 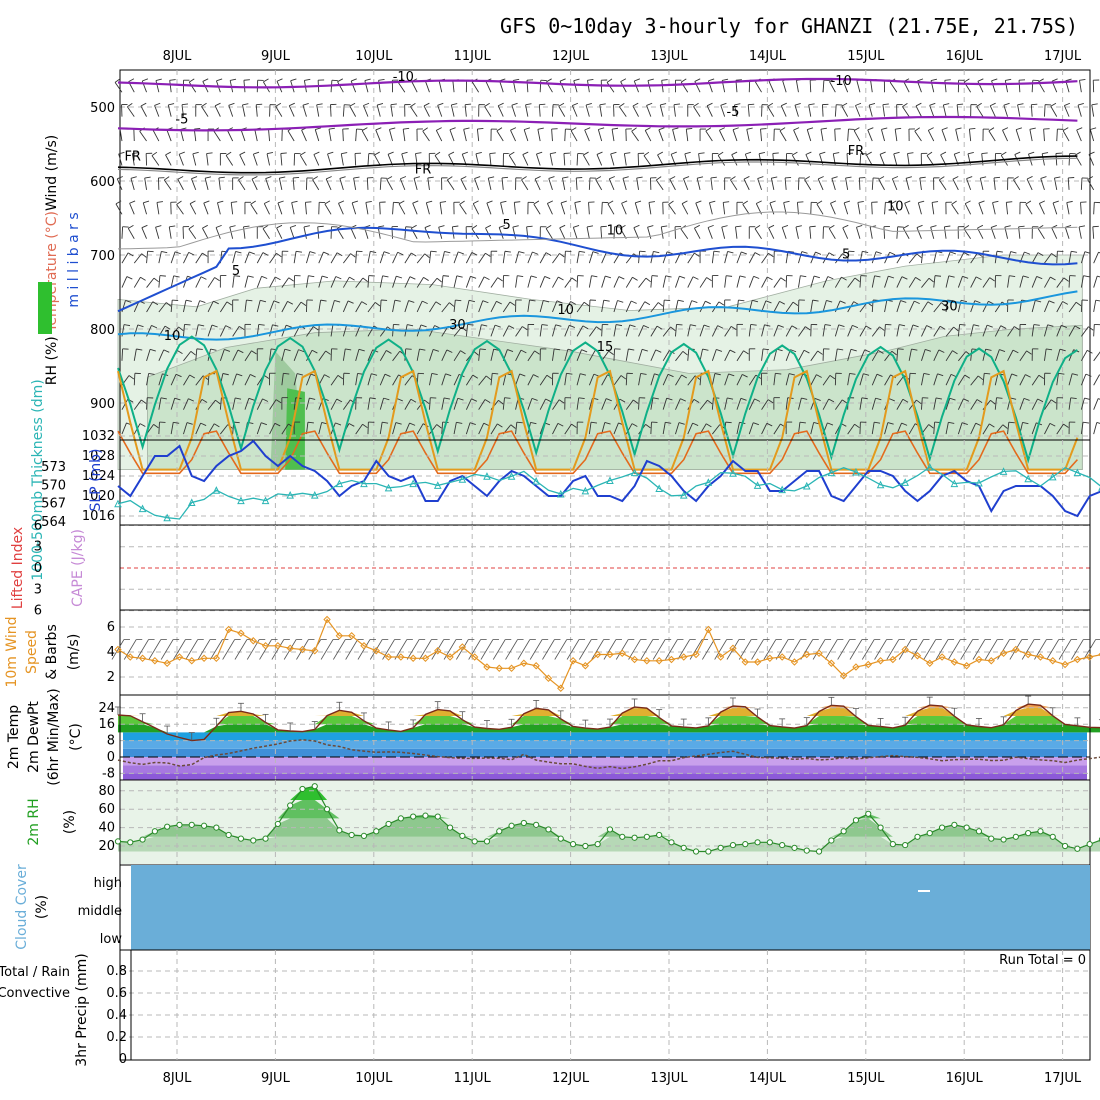 I want to click on pressure-axis-label: m i l l i b a r s, so click(x=74, y=259).